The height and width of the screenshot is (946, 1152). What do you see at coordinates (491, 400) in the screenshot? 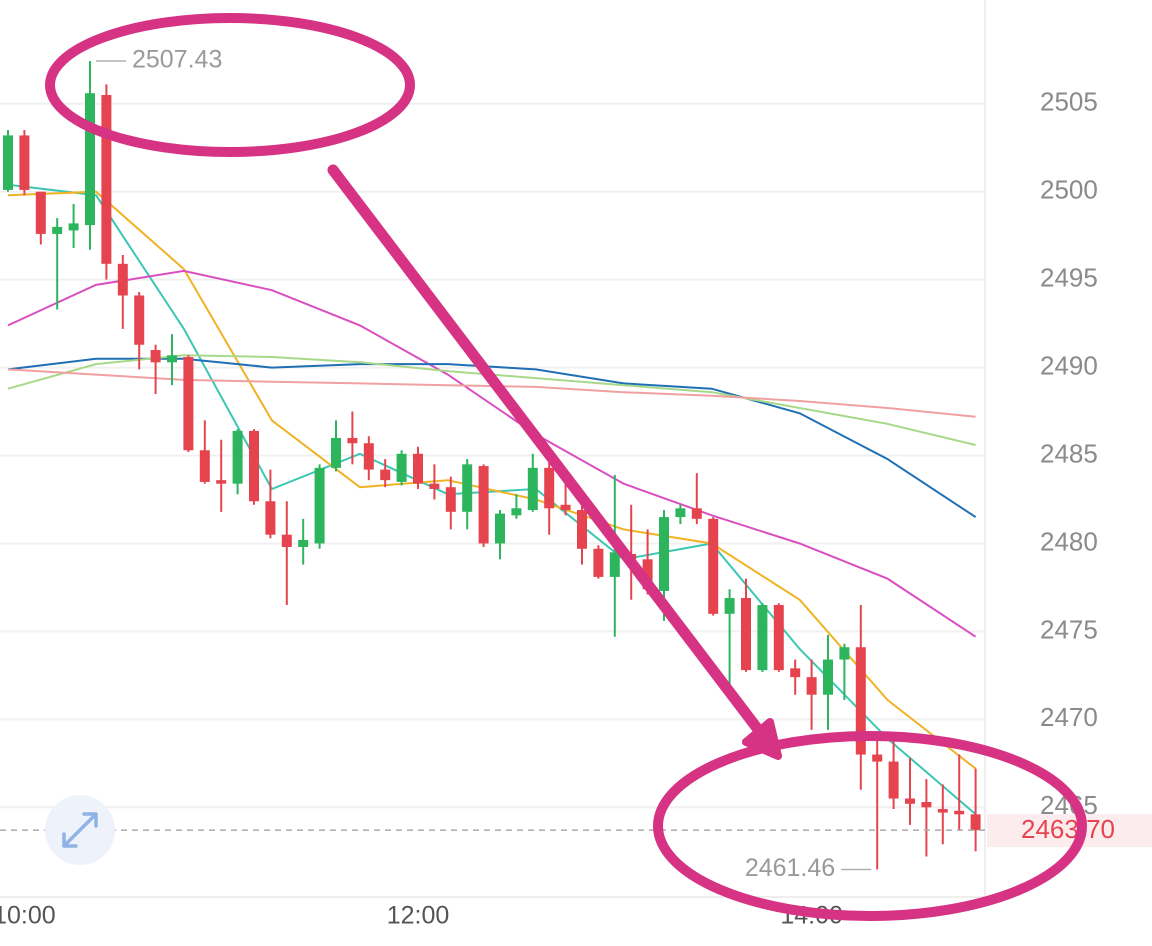
I see `ma-line` at bounding box center [491, 400].